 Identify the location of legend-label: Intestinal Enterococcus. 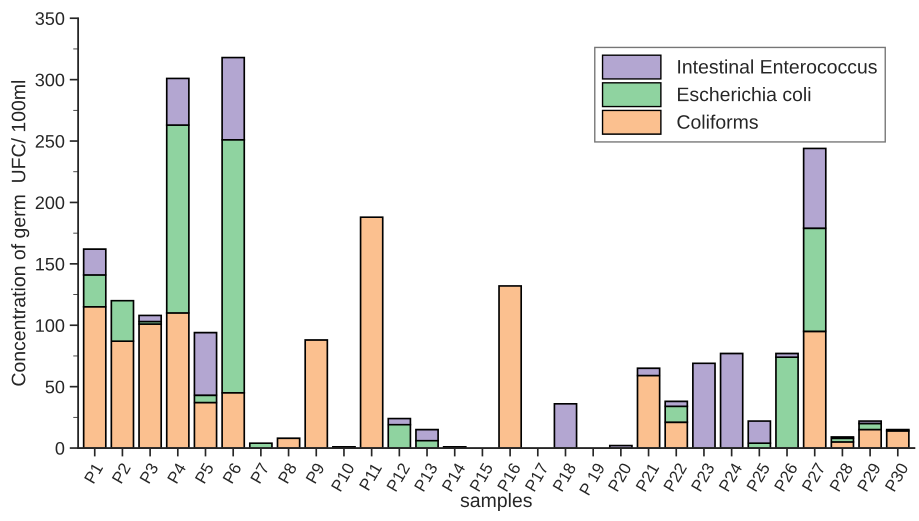
(777, 66).